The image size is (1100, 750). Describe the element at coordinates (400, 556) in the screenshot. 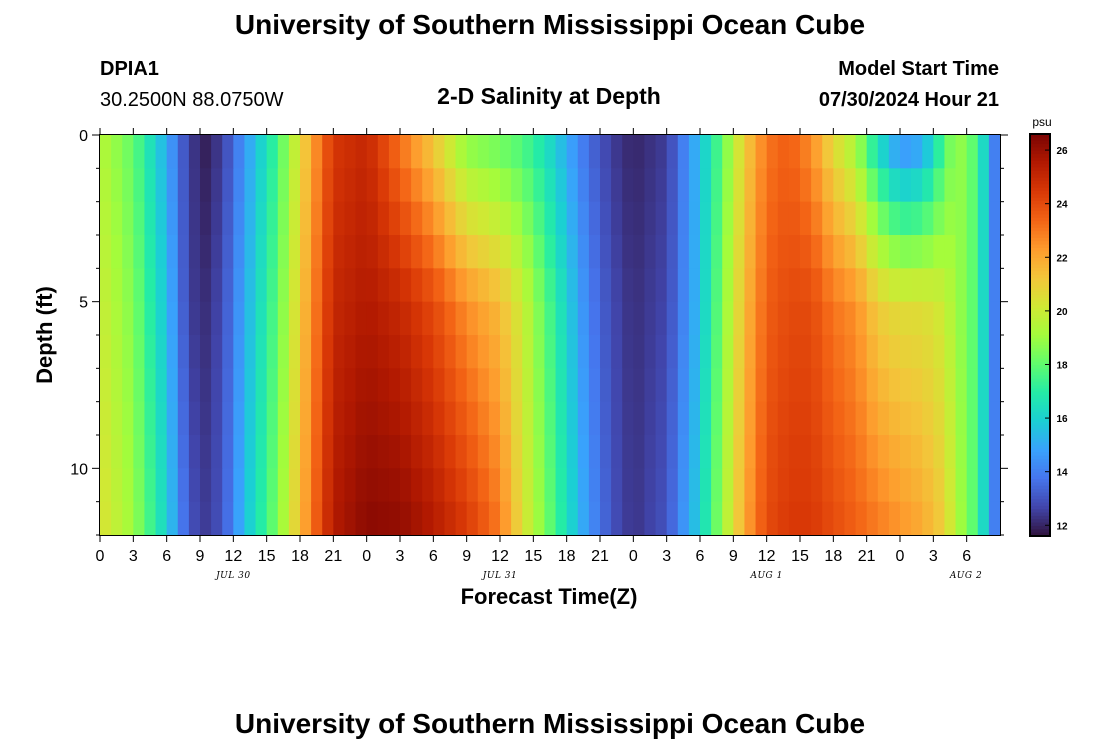

I see `x-tick-label: 3` at that location.